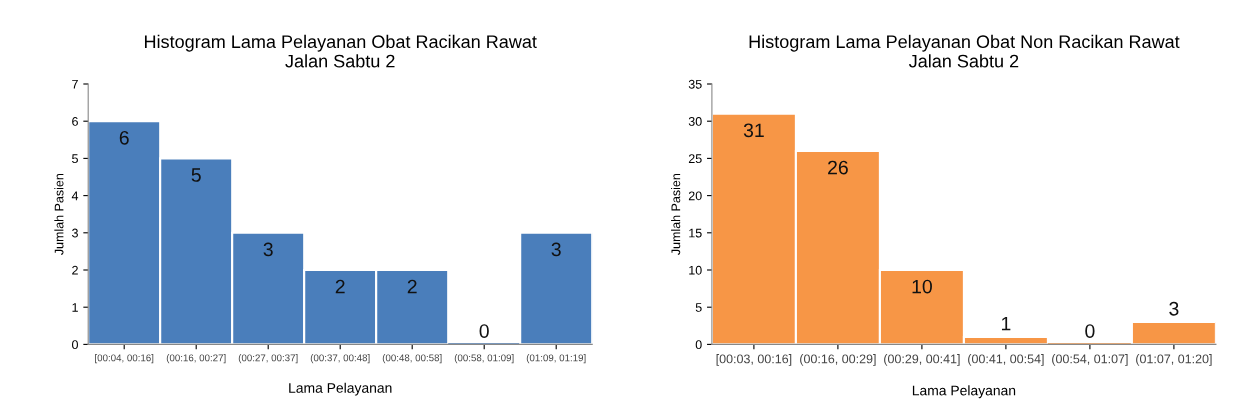  What do you see at coordinates (196, 175) in the screenshot?
I see `data-label: 5` at bounding box center [196, 175].